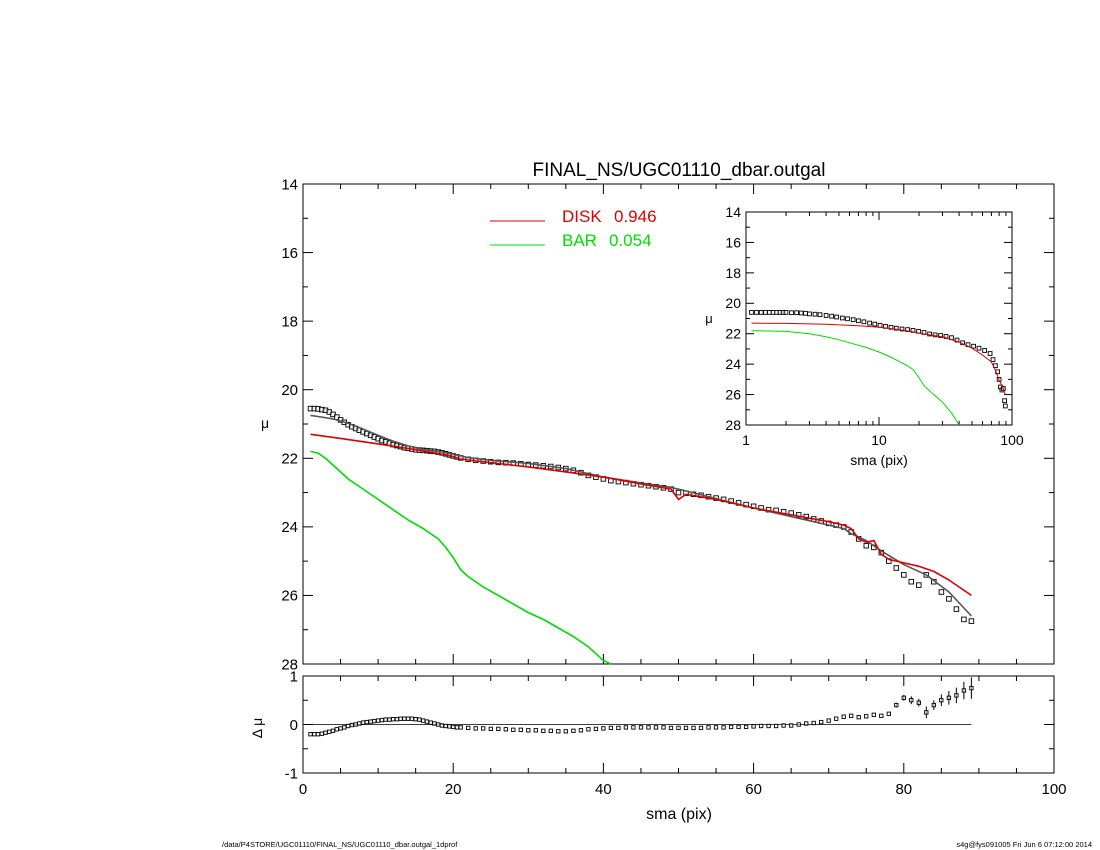 The image size is (1100, 850). Describe the element at coordinates (303, 789) in the screenshot. I see `residual-x-tick-label: 0` at that location.